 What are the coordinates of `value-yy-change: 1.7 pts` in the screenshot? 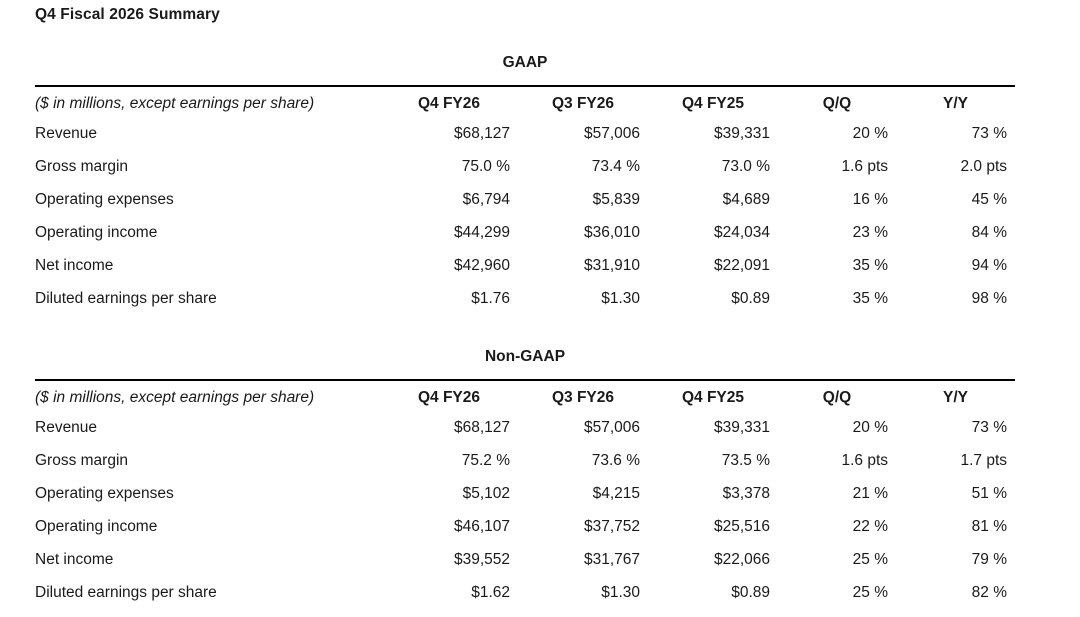 It's located at (983, 460).